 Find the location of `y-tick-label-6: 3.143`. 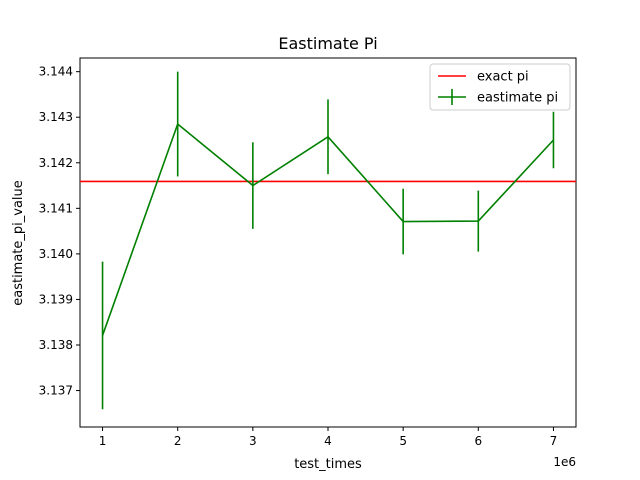

y-tick-label-6: 3.143 is located at coordinates (56, 117).